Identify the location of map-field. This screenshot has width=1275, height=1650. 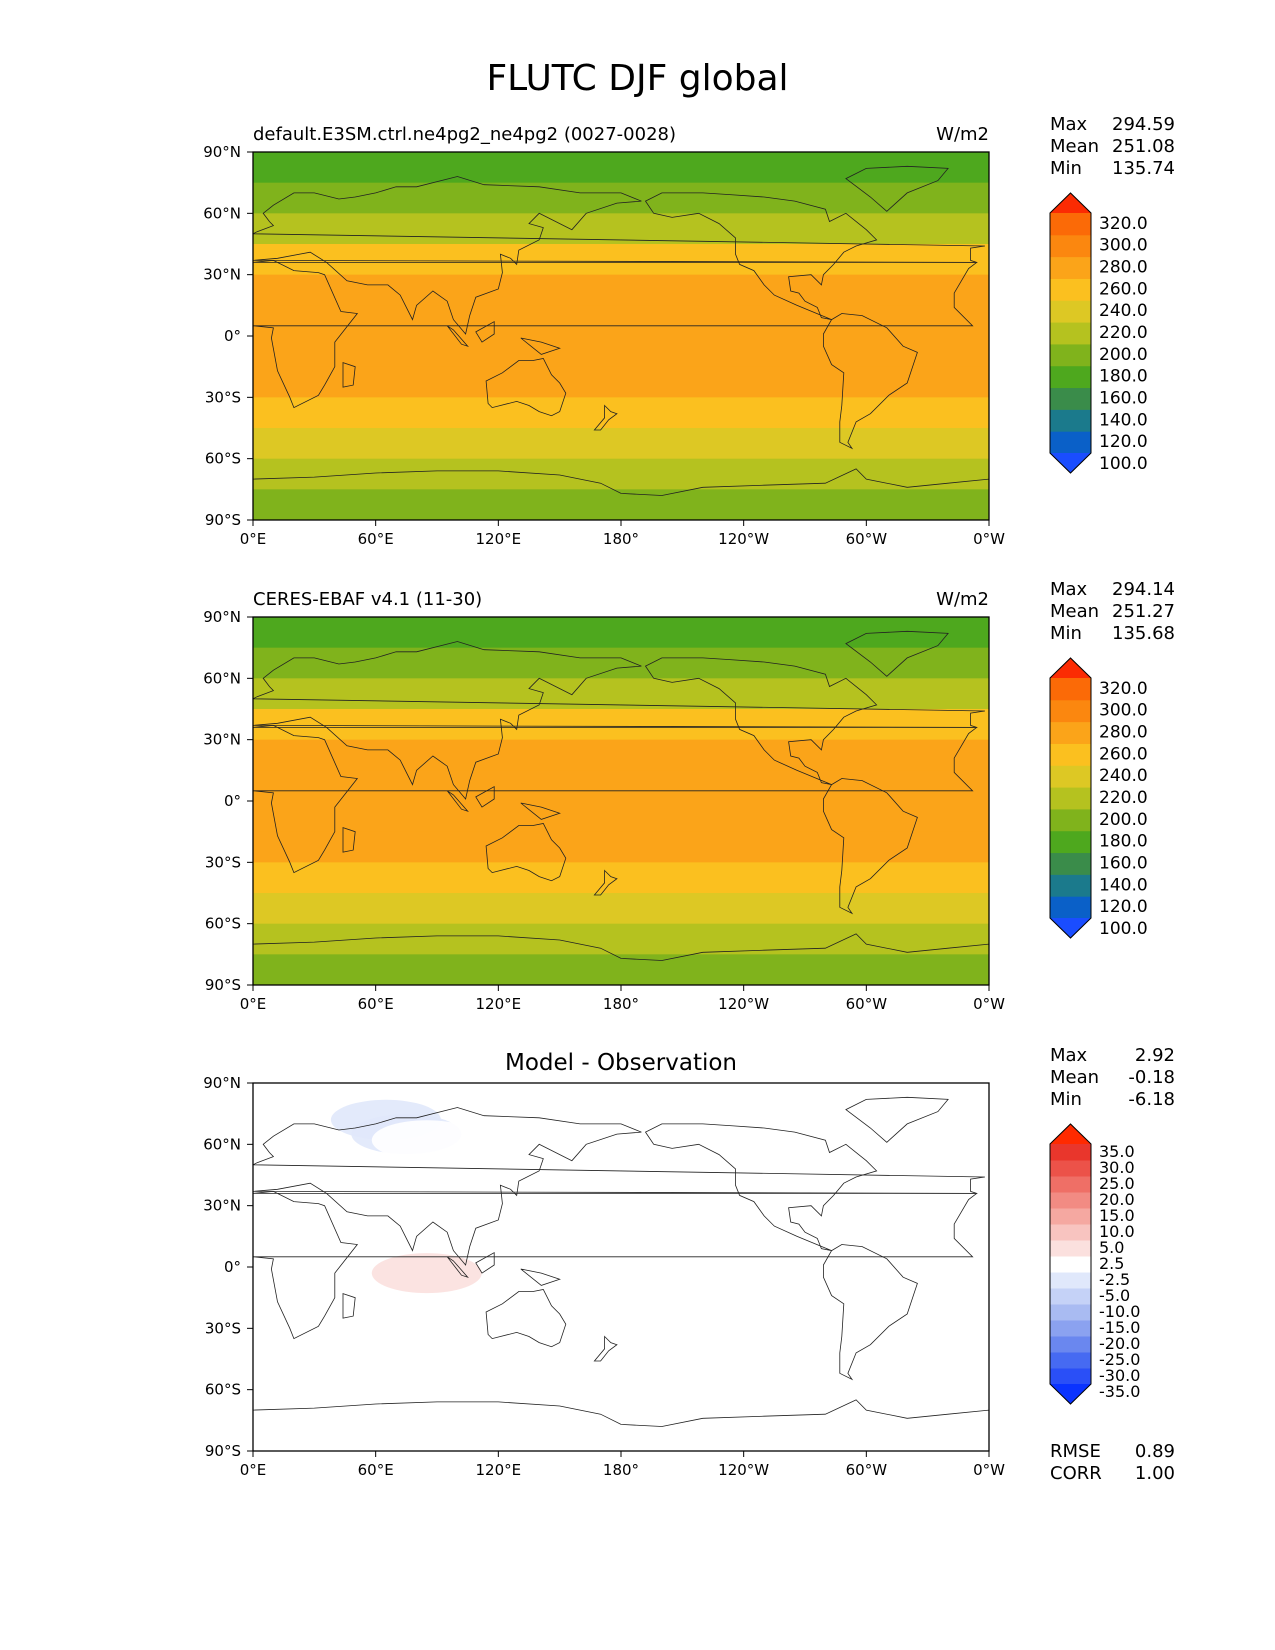
(621, 336).